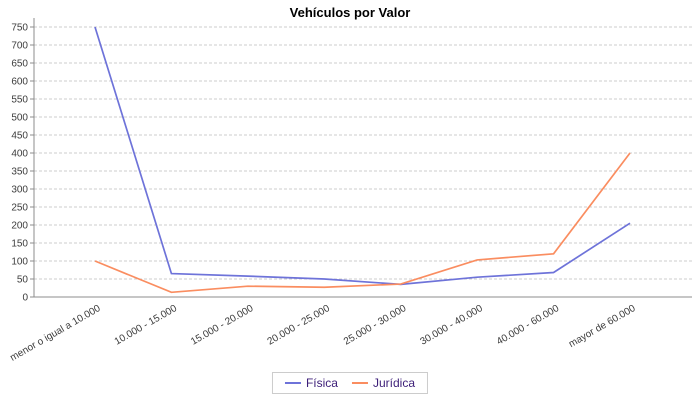 The image size is (700, 400). What do you see at coordinates (451, 325) in the screenshot?
I see `x-category-label: 30.000 - 40.000` at bounding box center [451, 325].